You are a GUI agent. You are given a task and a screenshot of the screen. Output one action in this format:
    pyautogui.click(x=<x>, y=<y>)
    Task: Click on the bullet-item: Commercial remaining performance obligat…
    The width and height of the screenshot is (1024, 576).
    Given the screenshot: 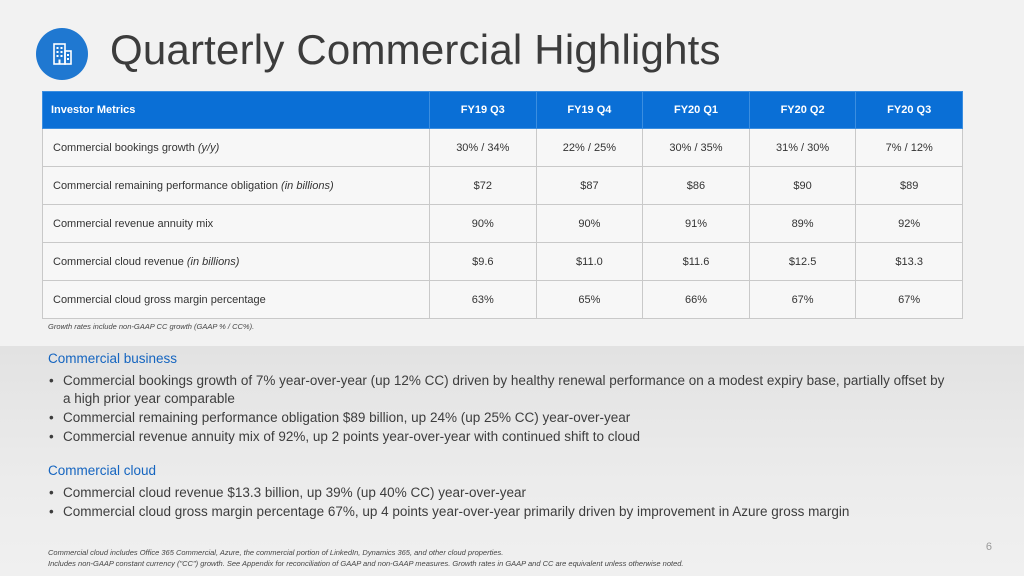 What is the action you would take?
    pyautogui.click(x=498, y=418)
    